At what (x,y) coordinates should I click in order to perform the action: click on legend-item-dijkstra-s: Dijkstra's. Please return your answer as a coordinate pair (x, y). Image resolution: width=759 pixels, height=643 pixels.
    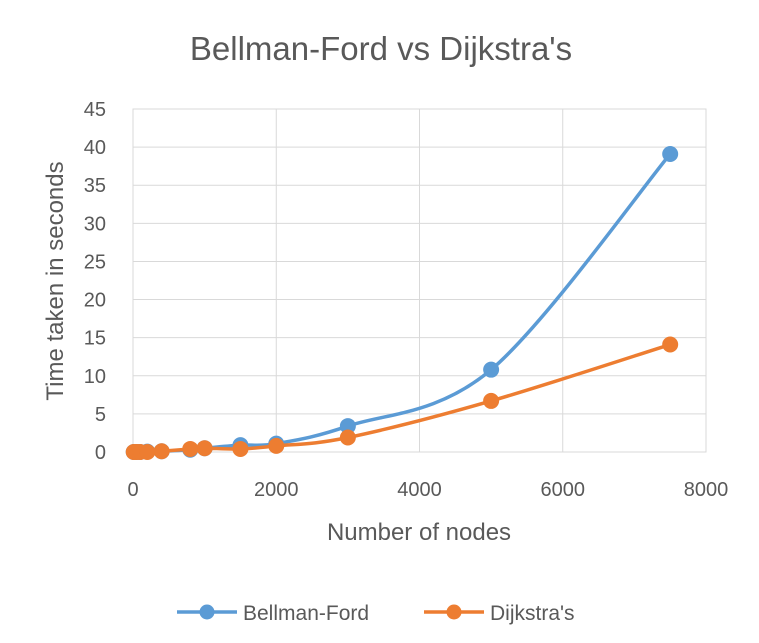
    Looking at the image, I should click on (499, 613).